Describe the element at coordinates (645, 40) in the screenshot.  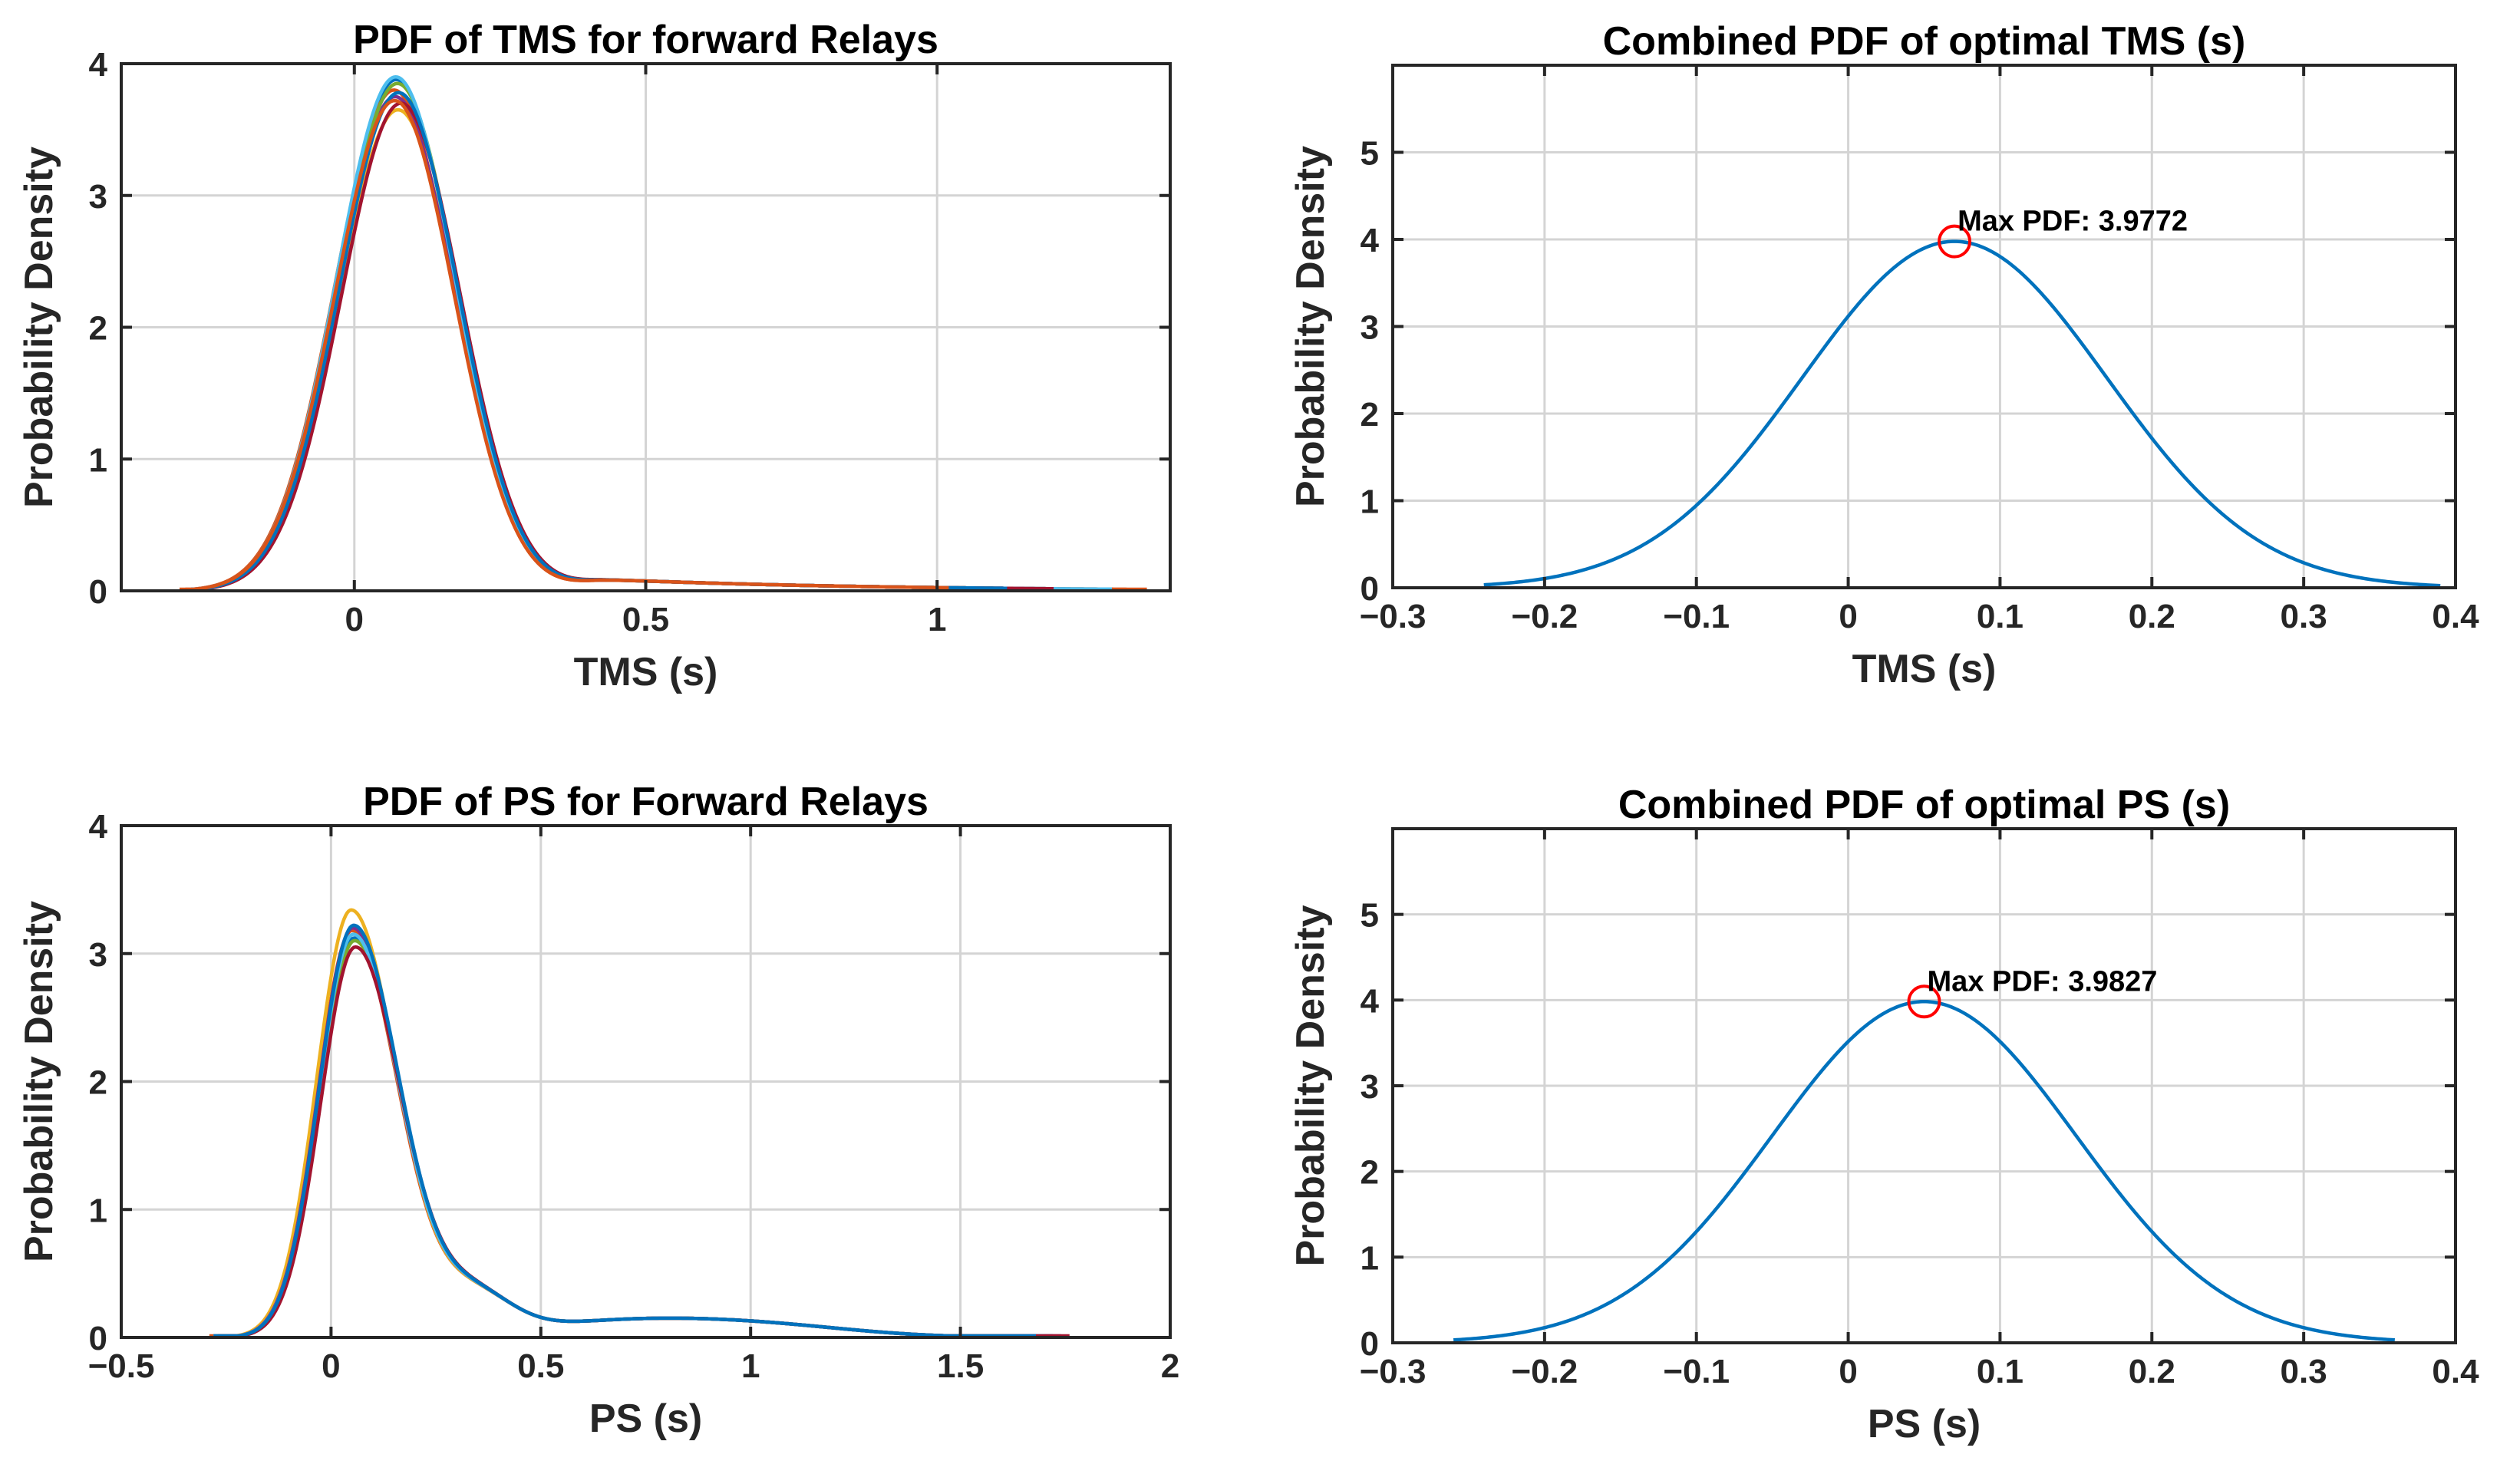
I see `chart-title: PDF of TMS for forward Relays` at that location.